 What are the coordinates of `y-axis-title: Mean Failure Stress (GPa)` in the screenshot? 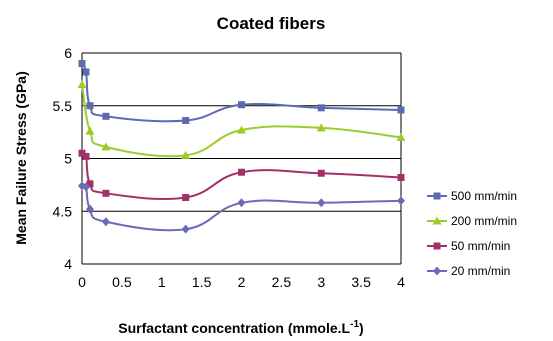 It's located at (21, 158).